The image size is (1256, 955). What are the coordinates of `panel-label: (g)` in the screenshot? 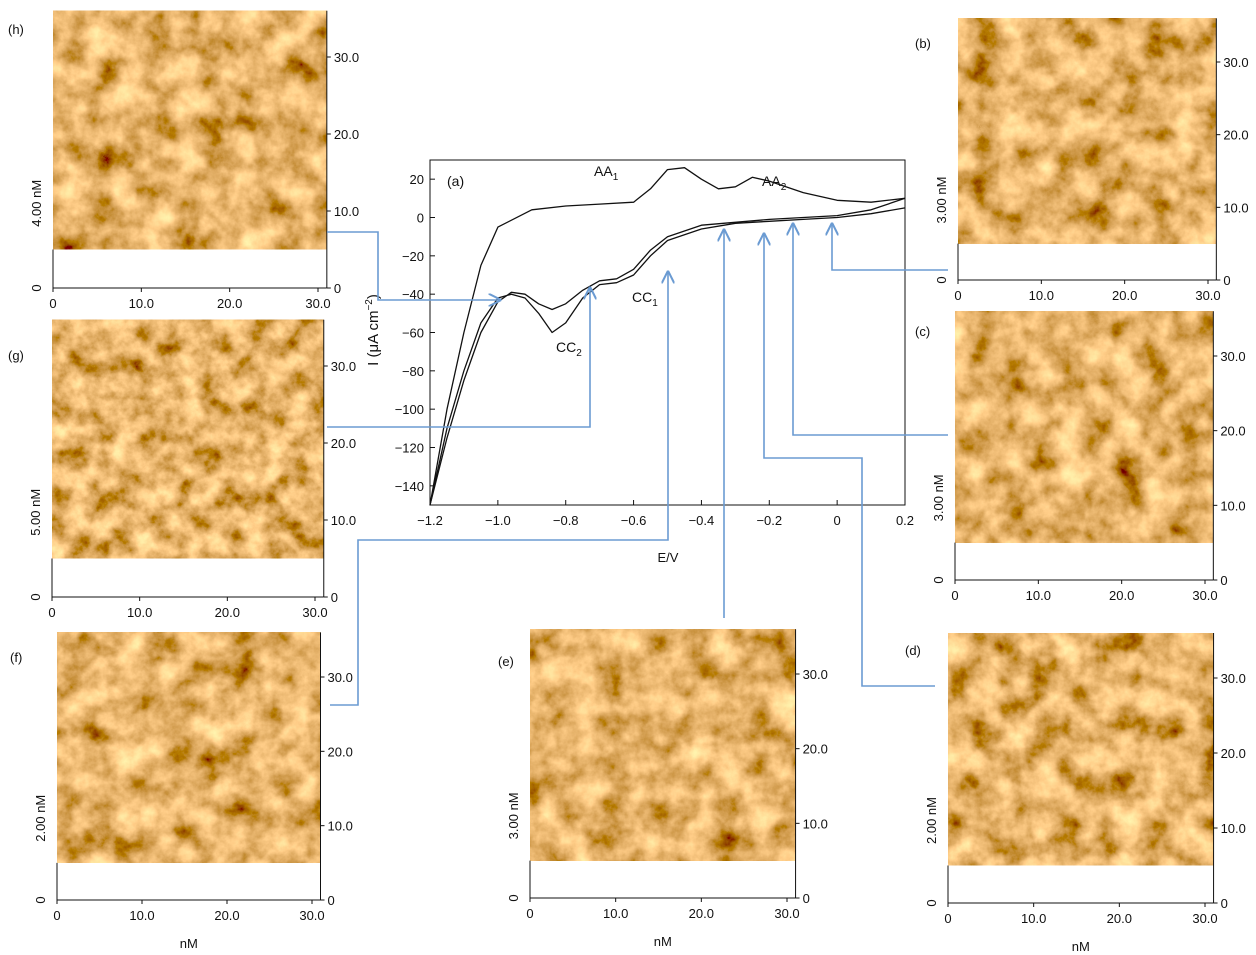 It's located at (16, 355).